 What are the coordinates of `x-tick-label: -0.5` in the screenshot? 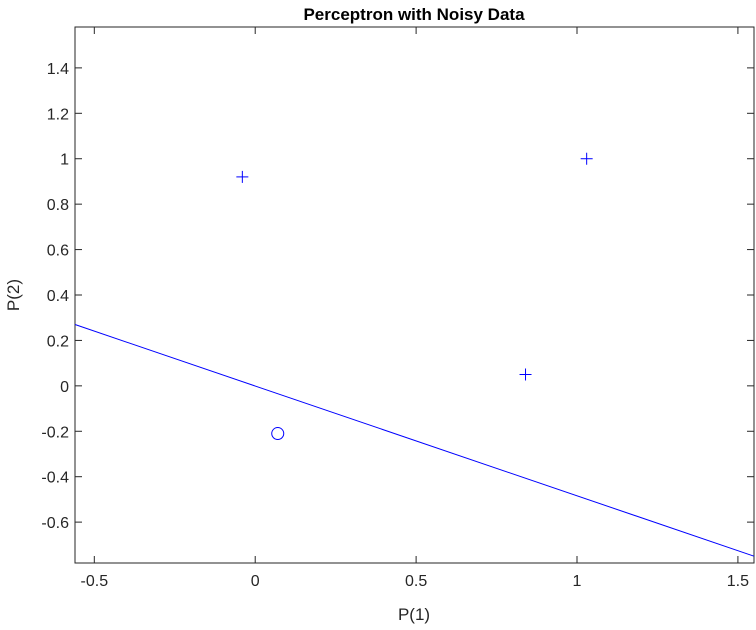 It's located at (95, 581).